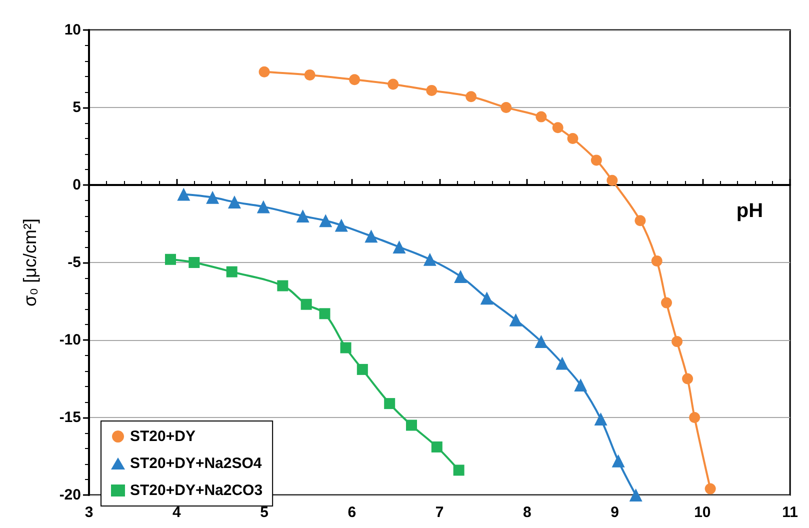 This screenshot has height=528, width=809. What do you see at coordinates (89, 512) in the screenshot?
I see `x-tick-label: 3` at bounding box center [89, 512].